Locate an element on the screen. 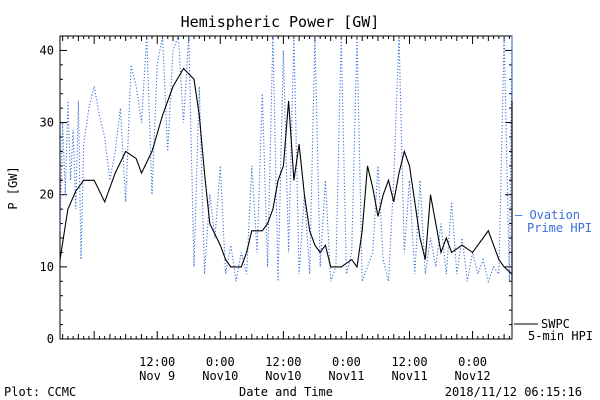  legend-ovation: — Ovation Prime HPI is located at coordinates (553, 221).